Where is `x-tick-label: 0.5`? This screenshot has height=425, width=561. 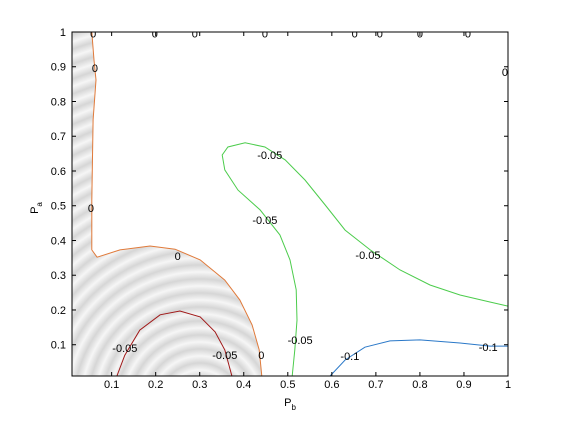 x-tick-label: 0.5 is located at coordinates (287, 385).